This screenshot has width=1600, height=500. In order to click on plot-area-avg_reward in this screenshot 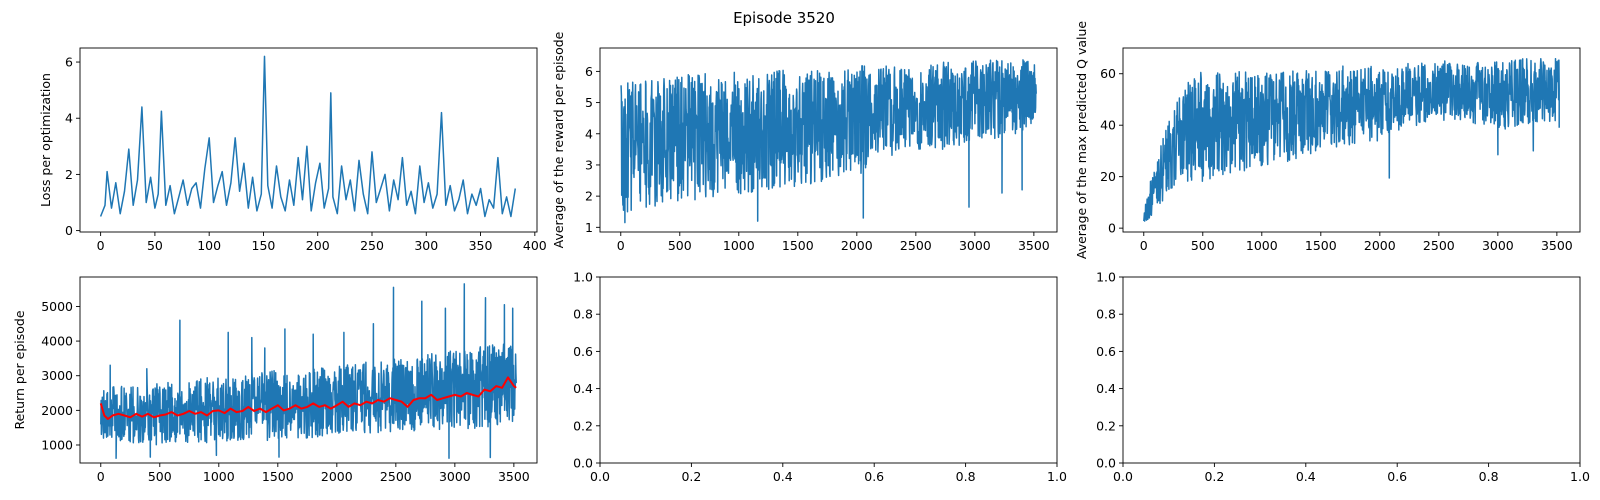, I will do `click(828, 141)`.